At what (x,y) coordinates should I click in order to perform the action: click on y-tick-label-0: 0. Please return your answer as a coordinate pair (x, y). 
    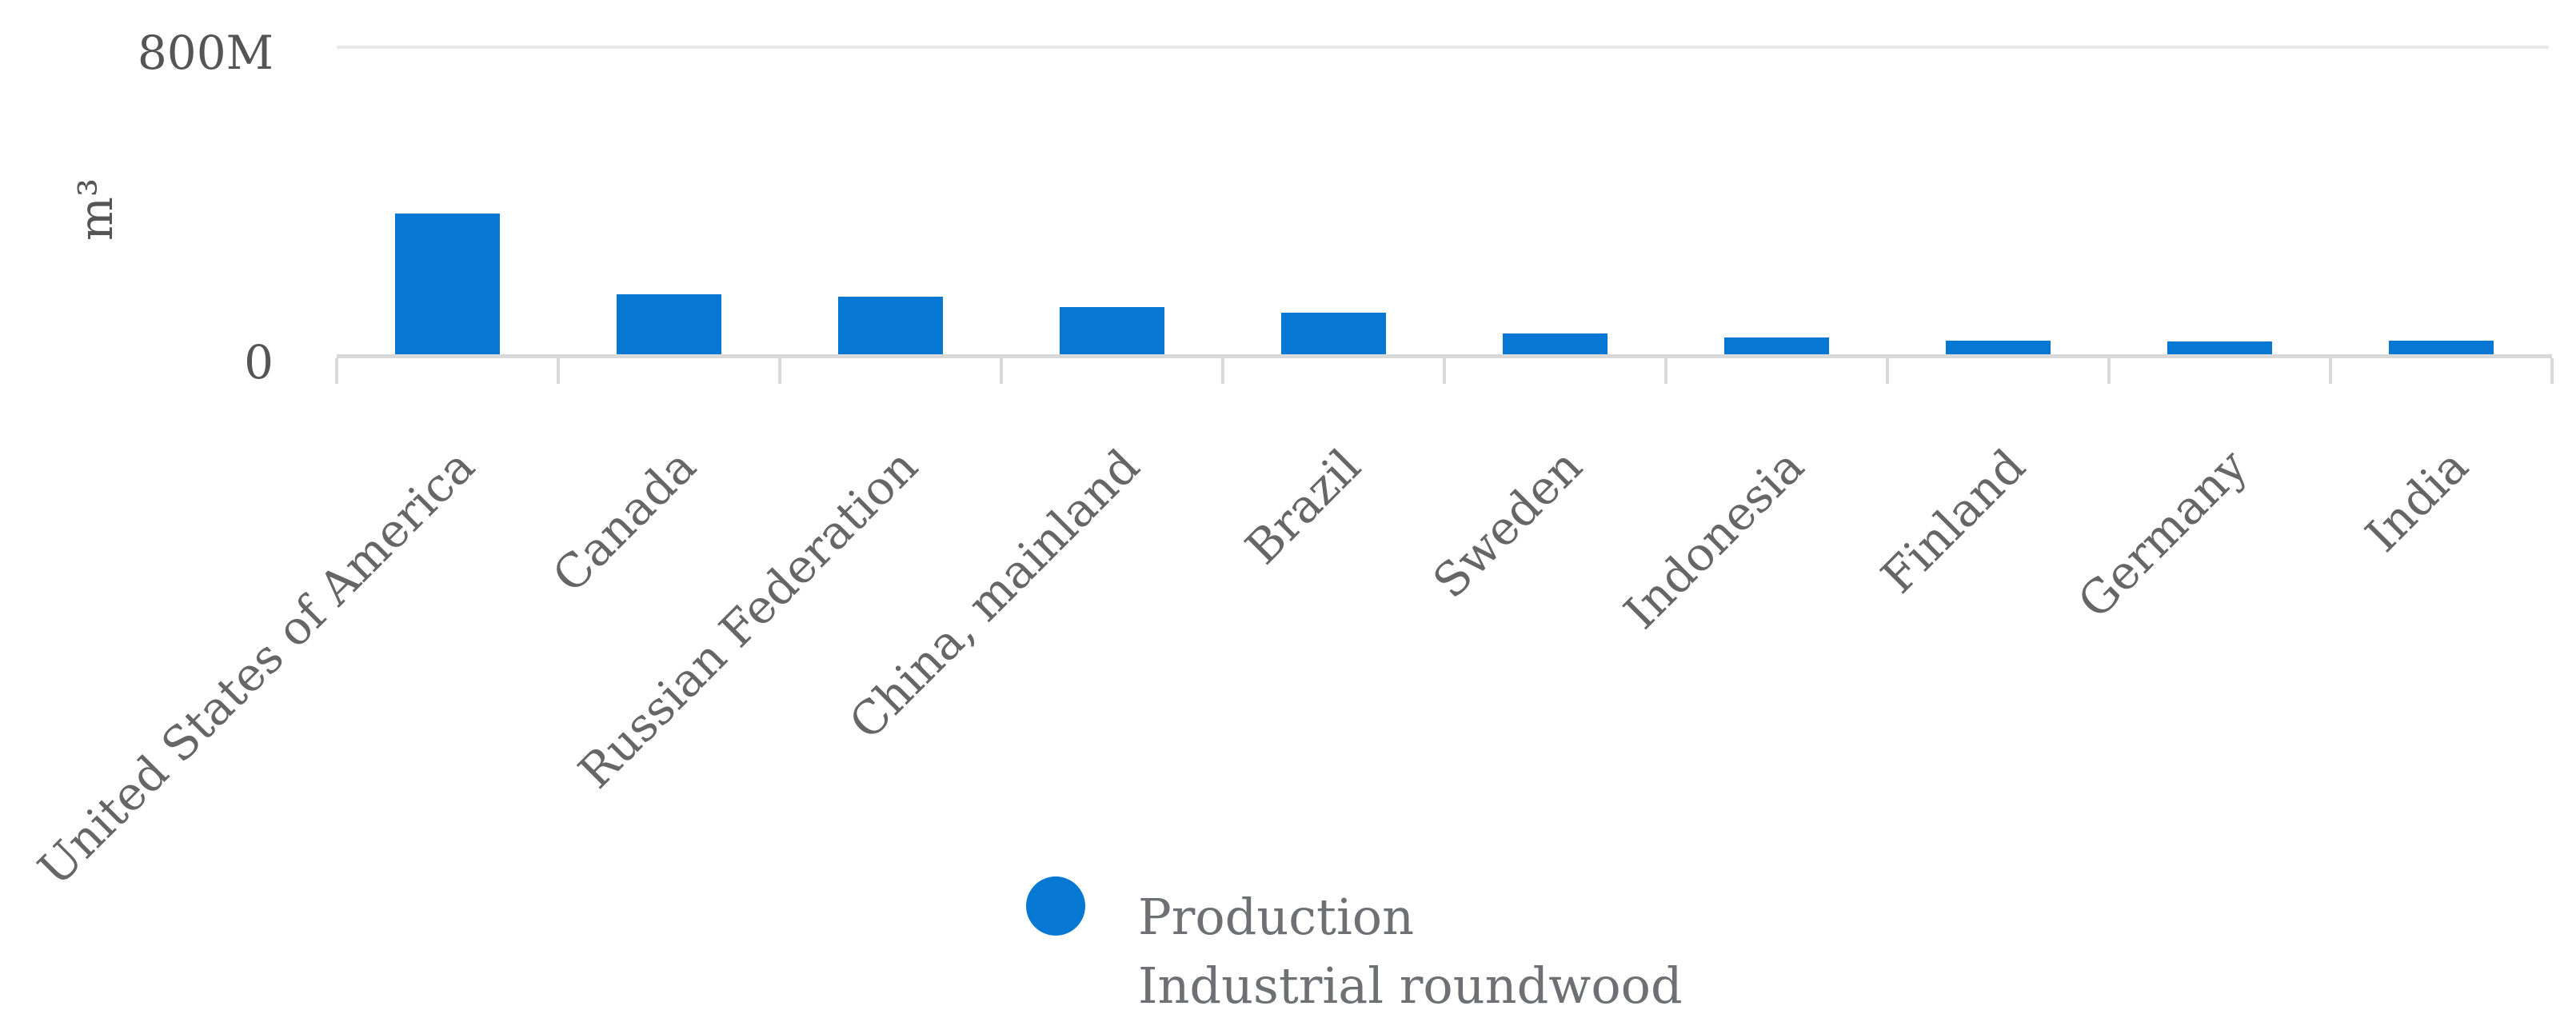
    Looking at the image, I should click on (259, 362).